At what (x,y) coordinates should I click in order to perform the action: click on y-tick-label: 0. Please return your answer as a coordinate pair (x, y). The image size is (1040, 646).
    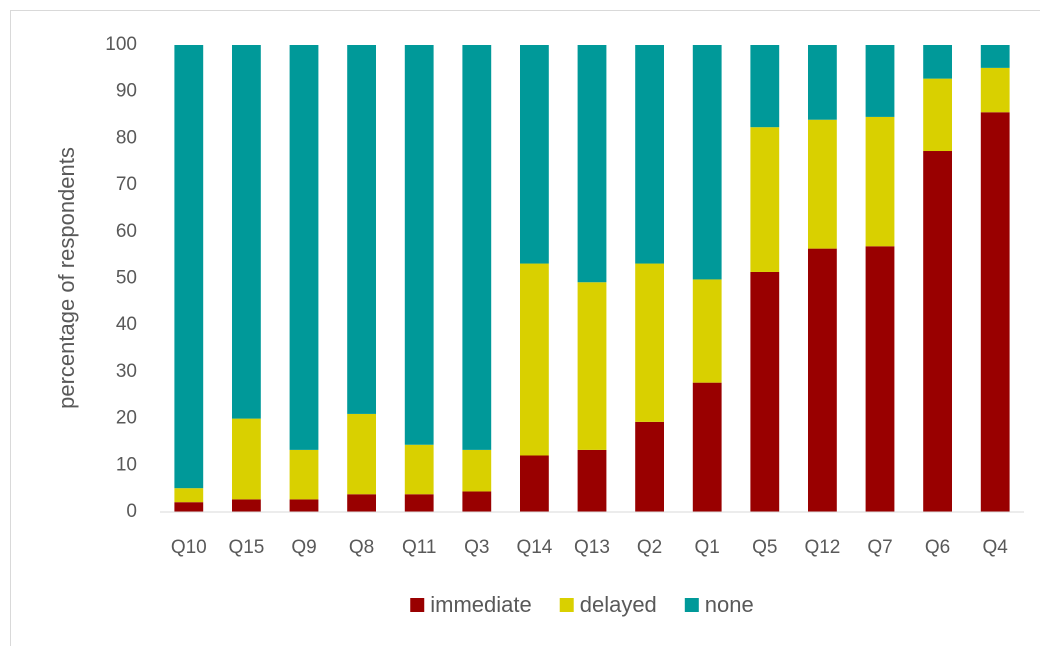
    Looking at the image, I should click on (131, 511).